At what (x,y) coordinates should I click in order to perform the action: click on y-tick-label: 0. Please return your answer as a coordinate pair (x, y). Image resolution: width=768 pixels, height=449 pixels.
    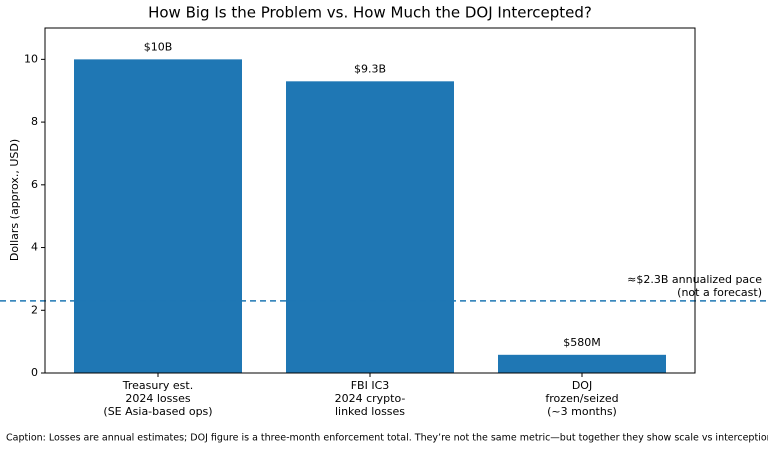
    Looking at the image, I should click on (34, 372).